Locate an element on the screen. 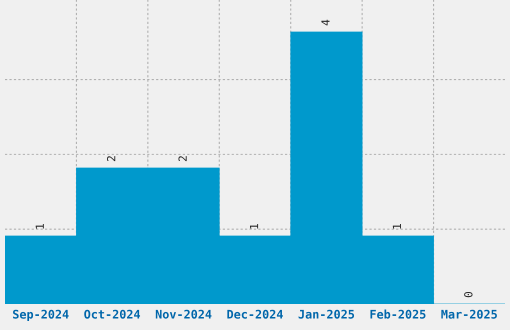 Image resolution: width=510 pixels, height=330 pixels. x-tick-label: Oct-2024 is located at coordinates (112, 314).